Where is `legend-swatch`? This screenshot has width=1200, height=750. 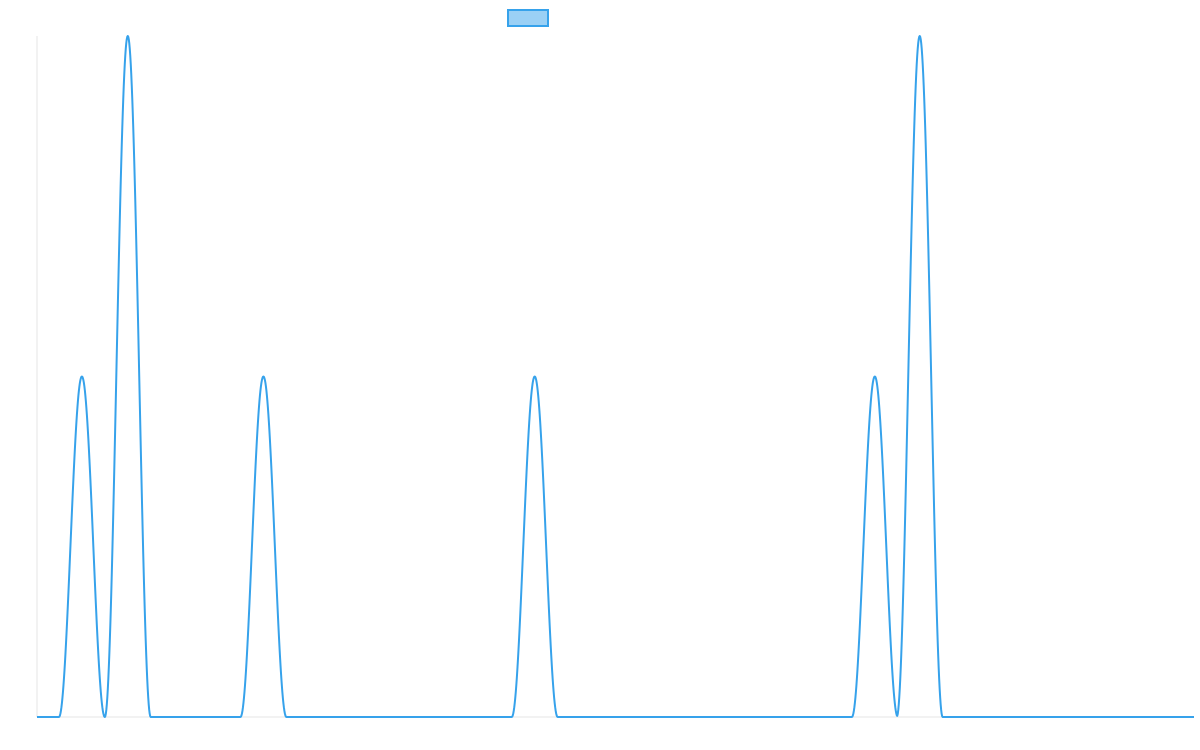
legend-swatch is located at coordinates (528, 18).